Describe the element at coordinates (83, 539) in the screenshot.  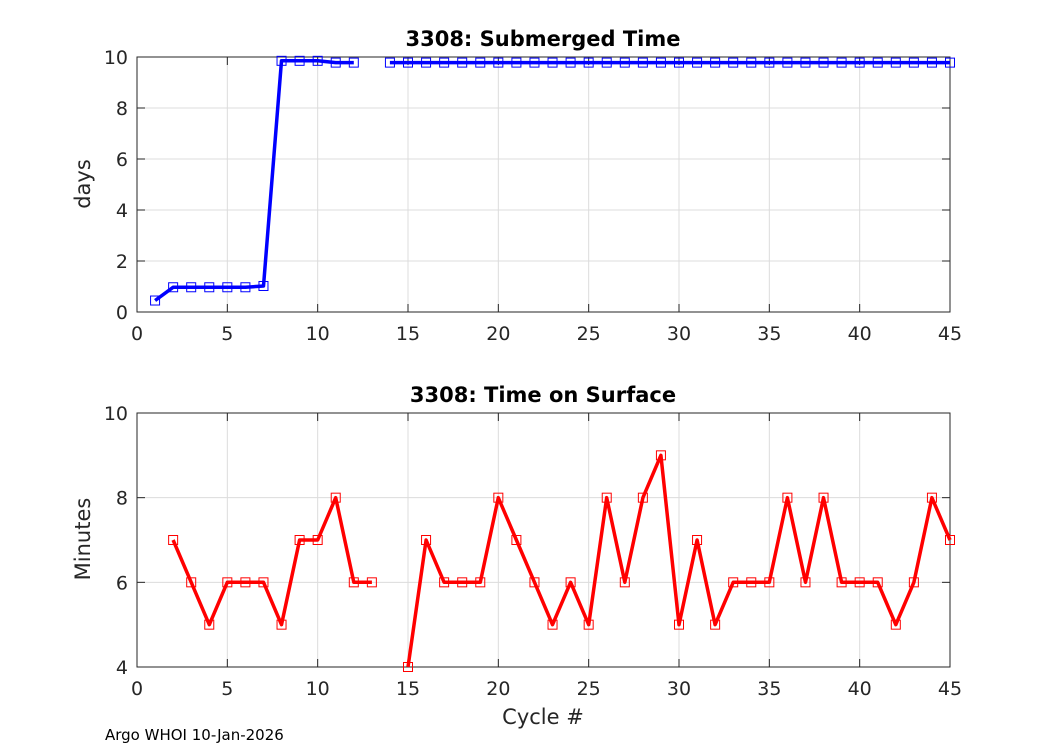
I see `y-axis-label: Minutes` at that location.